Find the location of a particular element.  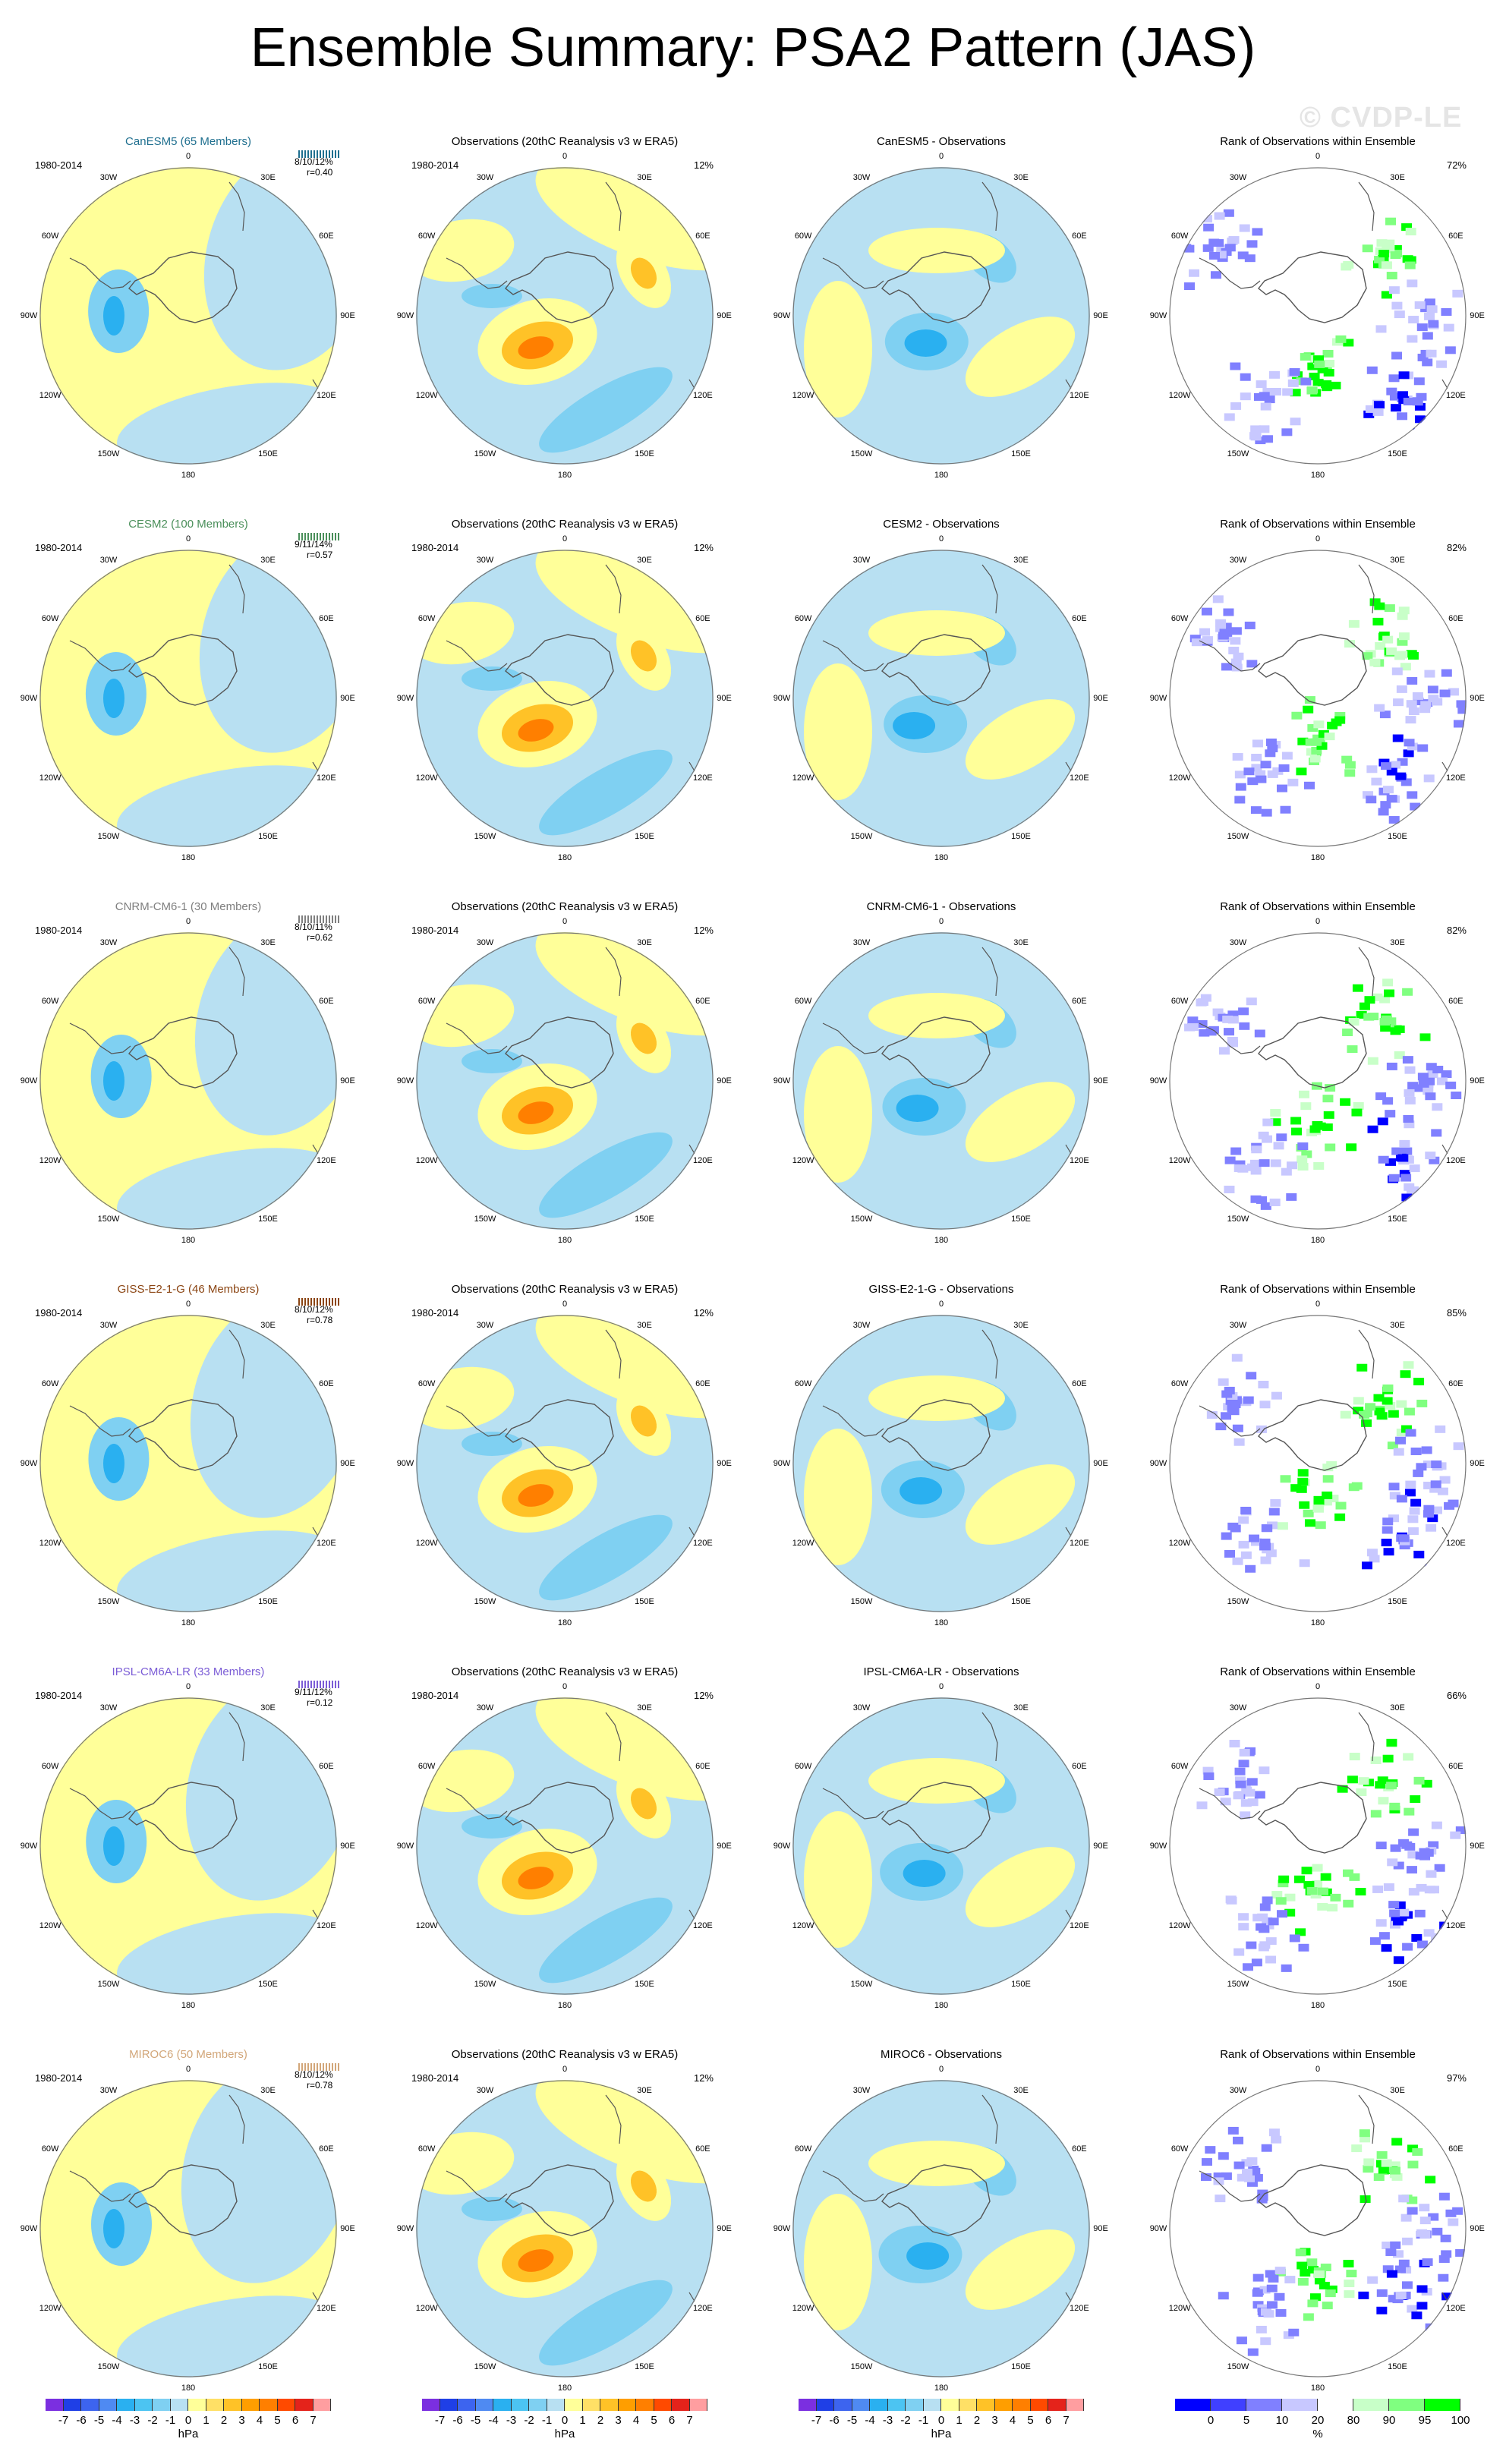

rank-percent: 72% is located at coordinates (1456, 165).